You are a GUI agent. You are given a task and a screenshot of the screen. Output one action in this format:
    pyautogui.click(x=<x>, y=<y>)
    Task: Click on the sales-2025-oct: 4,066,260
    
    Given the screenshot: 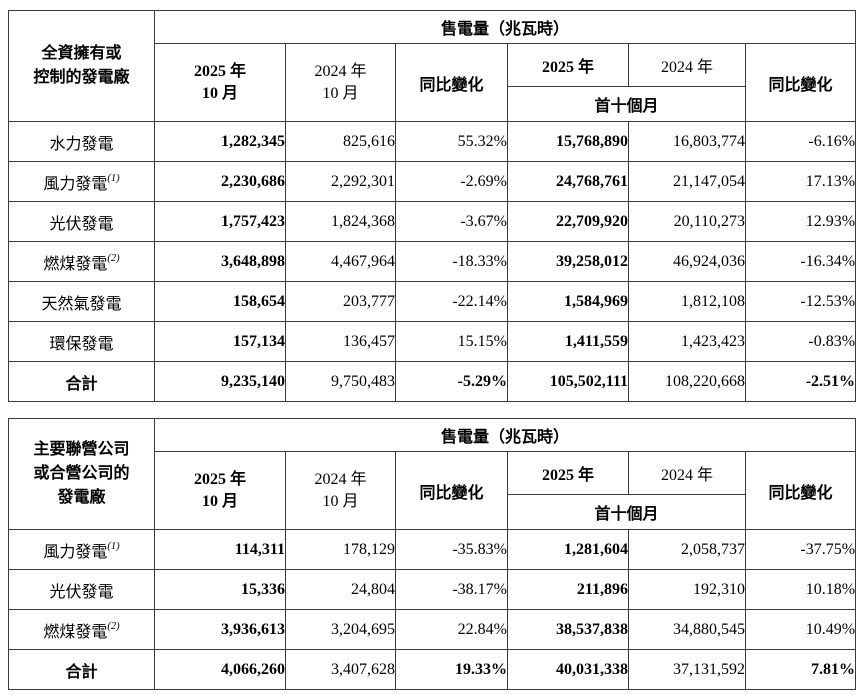 What is the action you would take?
    pyautogui.click(x=220, y=669)
    